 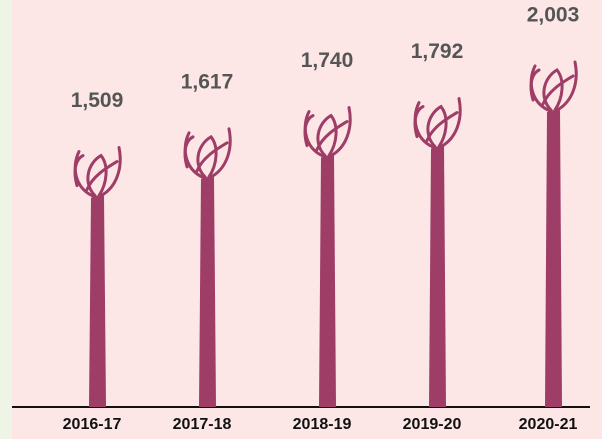 What do you see at coordinates (6, 219) in the screenshot?
I see `left-strip` at bounding box center [6, 219].